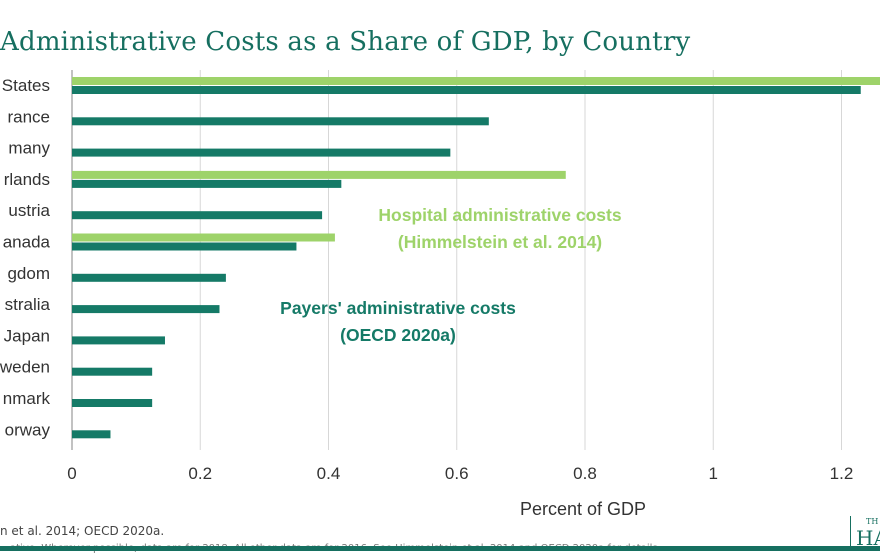 The height and width of the screenshot is (554, 880). What do you see at coordinates (872, 521) in the screenshot?
I see `logo-small-text: TH` at bounding box center [872, 521].